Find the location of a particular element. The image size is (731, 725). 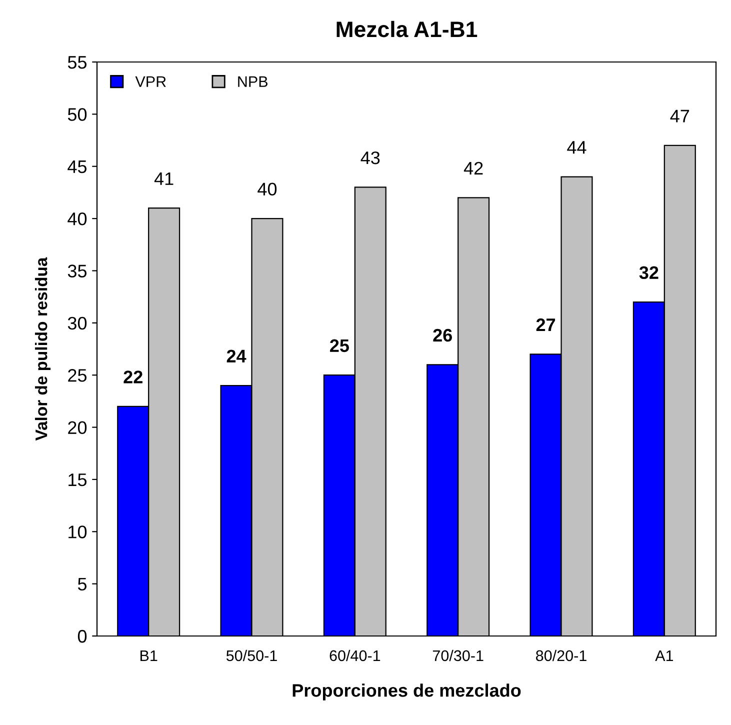

data-label: 27 is located at coordinates (546, 325).